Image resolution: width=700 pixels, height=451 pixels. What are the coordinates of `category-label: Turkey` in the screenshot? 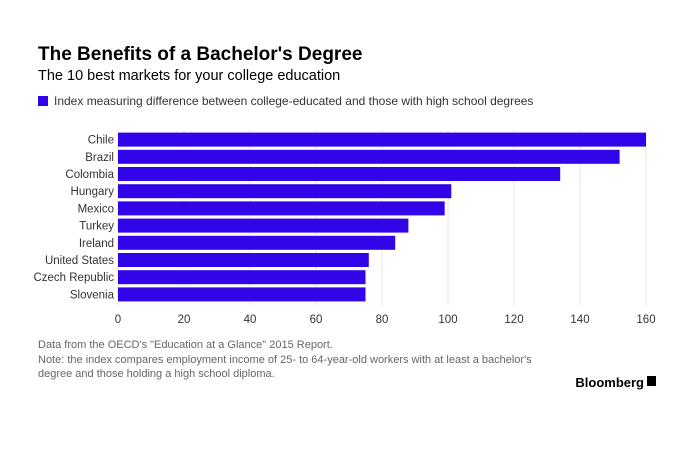 It's located at (96, 227).